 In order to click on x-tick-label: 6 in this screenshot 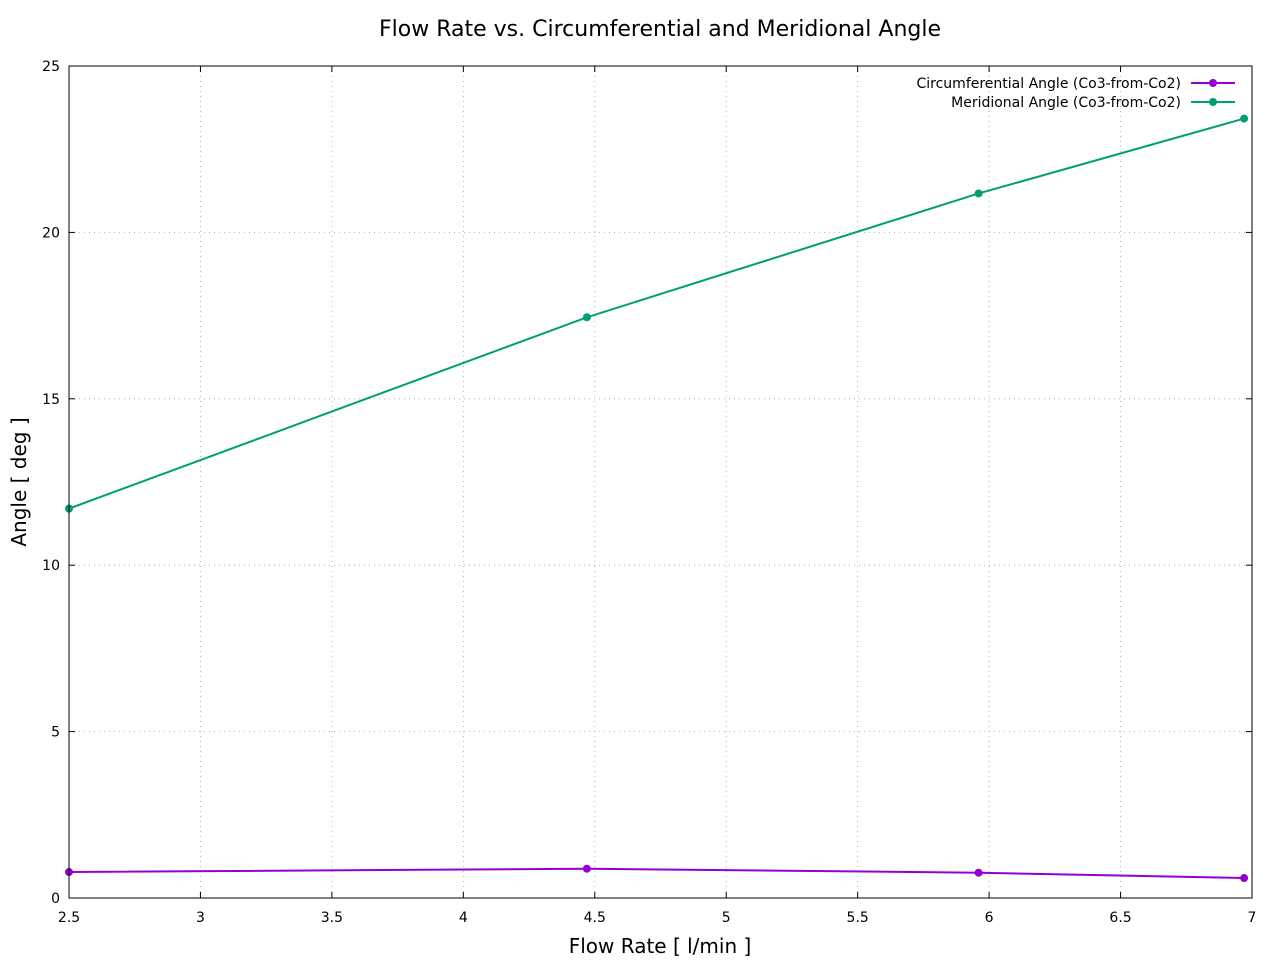, I will do `click(989, 918)`.